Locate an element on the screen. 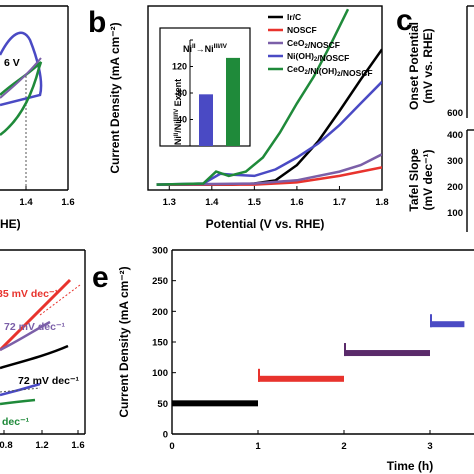 Image resolution: width=474 pixels, height=474 pixels. x-tick-label: 0 is located at coordinates (171, 446).